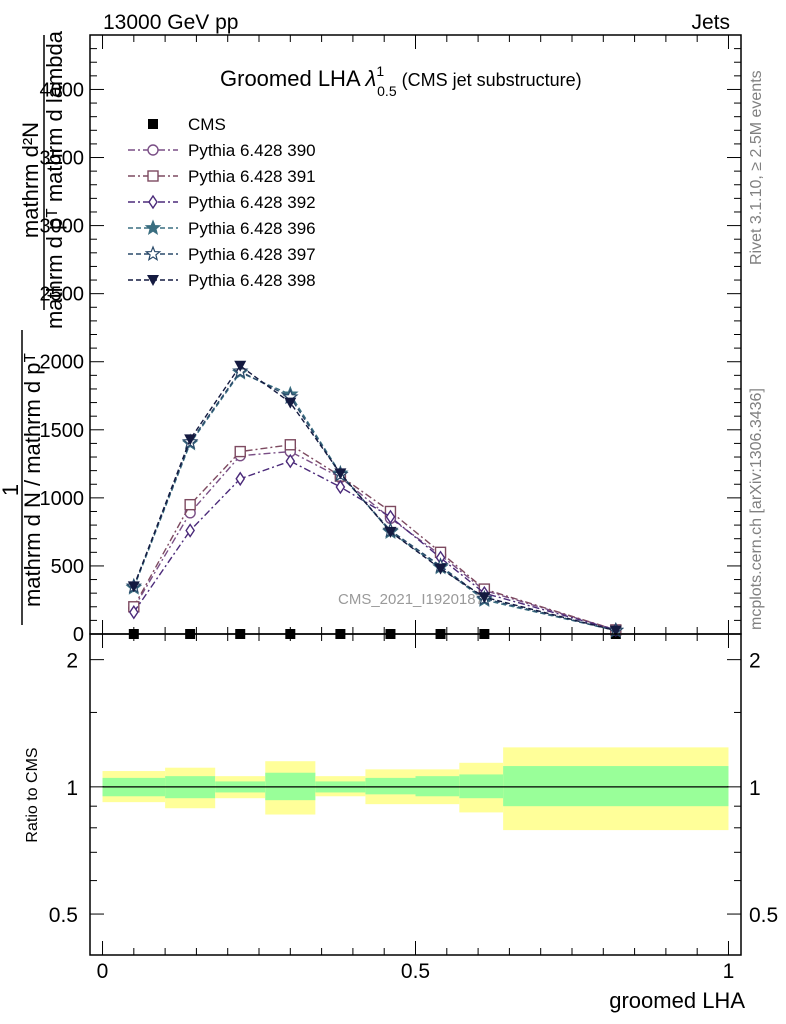 This screenshot has height=1024, width=786. I want to click on legend-entry: Pythia 6.428 396, so click(222, 228).